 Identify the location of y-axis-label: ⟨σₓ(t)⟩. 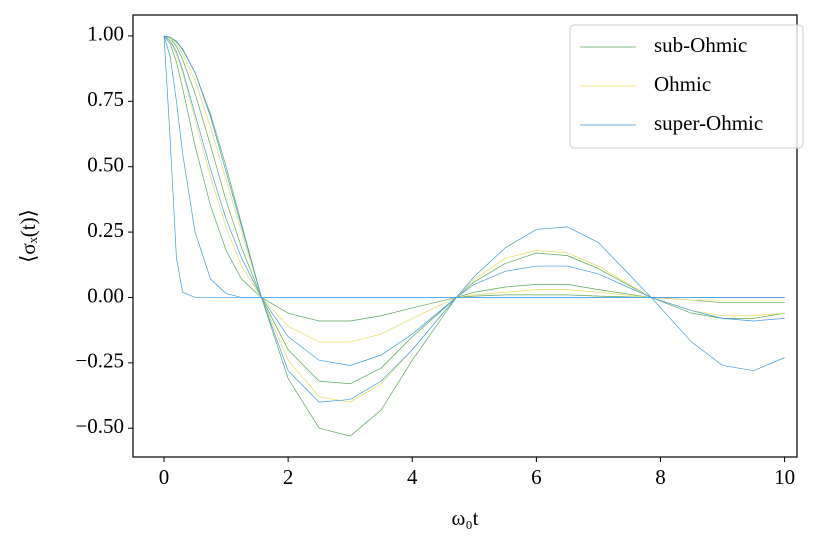
(28, 236).